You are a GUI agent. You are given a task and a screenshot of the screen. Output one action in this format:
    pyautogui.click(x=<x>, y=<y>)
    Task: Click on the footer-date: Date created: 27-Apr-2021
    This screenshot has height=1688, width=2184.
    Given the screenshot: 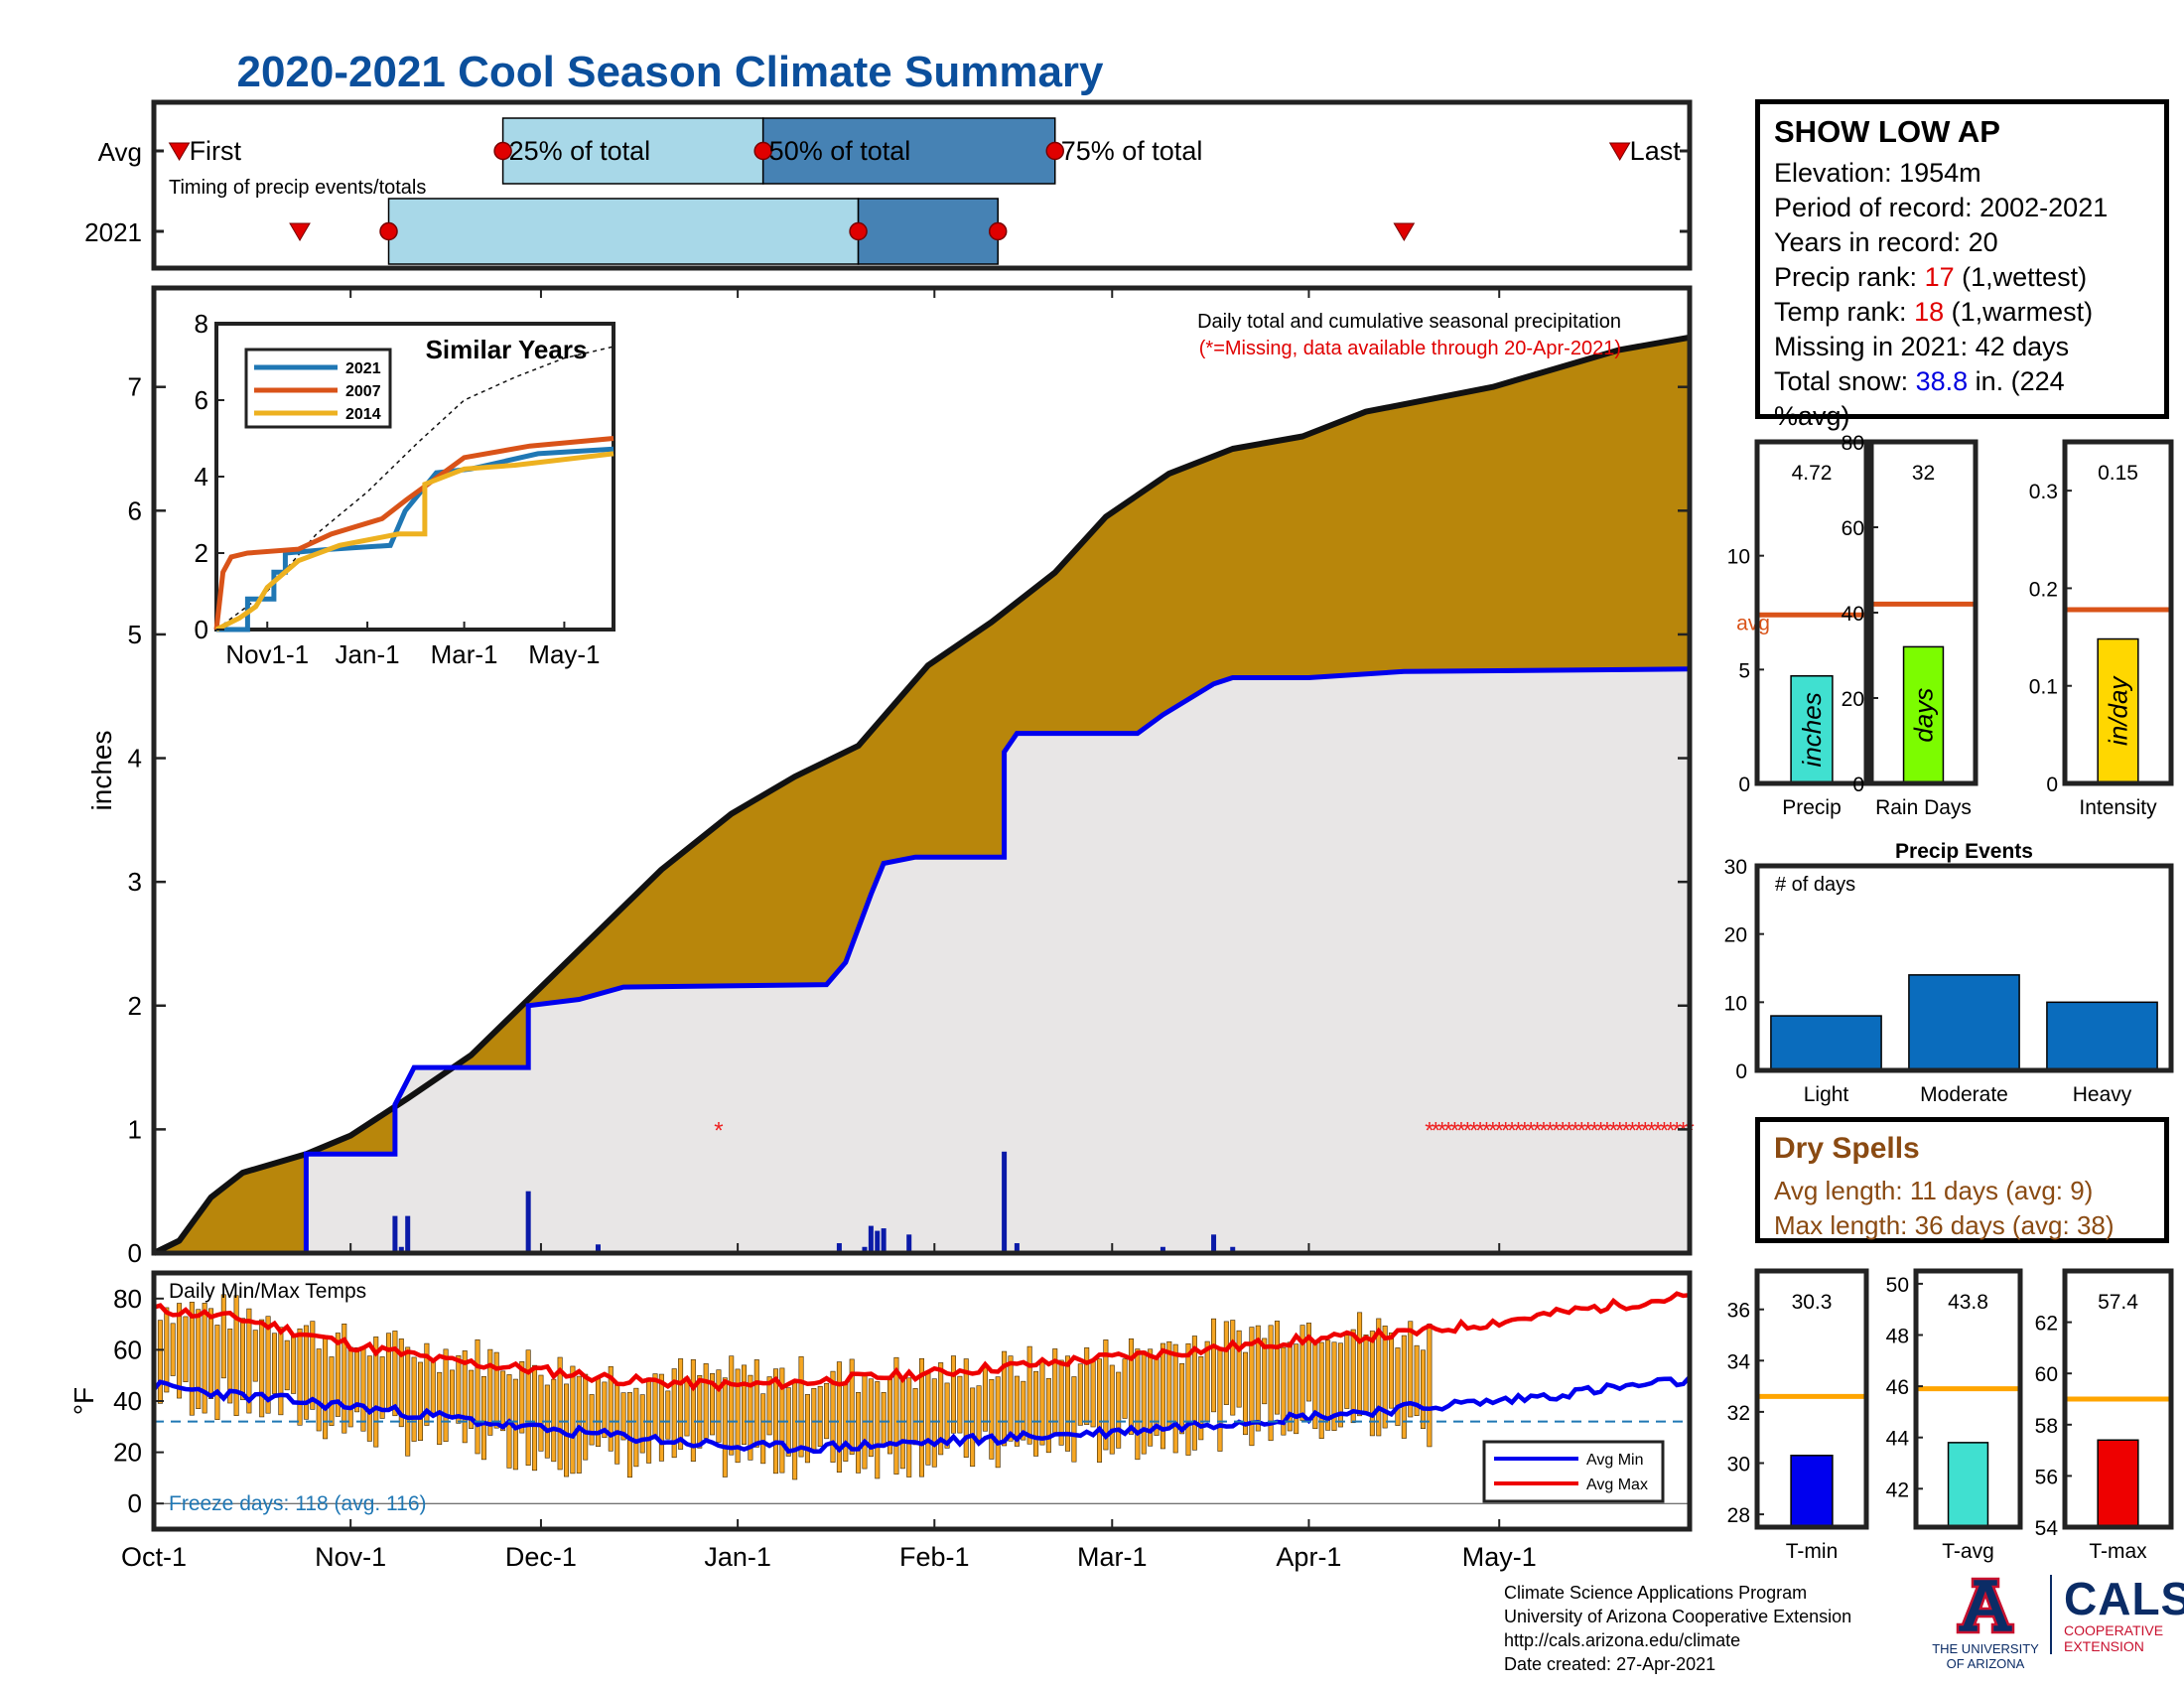 What is the action you would take?
    pyautogui.click(x=1610, y=1664)
    